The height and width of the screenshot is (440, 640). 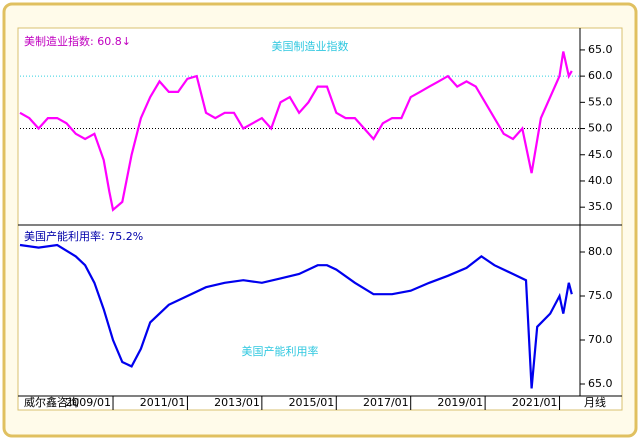 What do you see at coordinates (77, 41) in the screenshot?
I see `annotation: 美制造业指数: 60.8↓` at bounding box center [77, 41].